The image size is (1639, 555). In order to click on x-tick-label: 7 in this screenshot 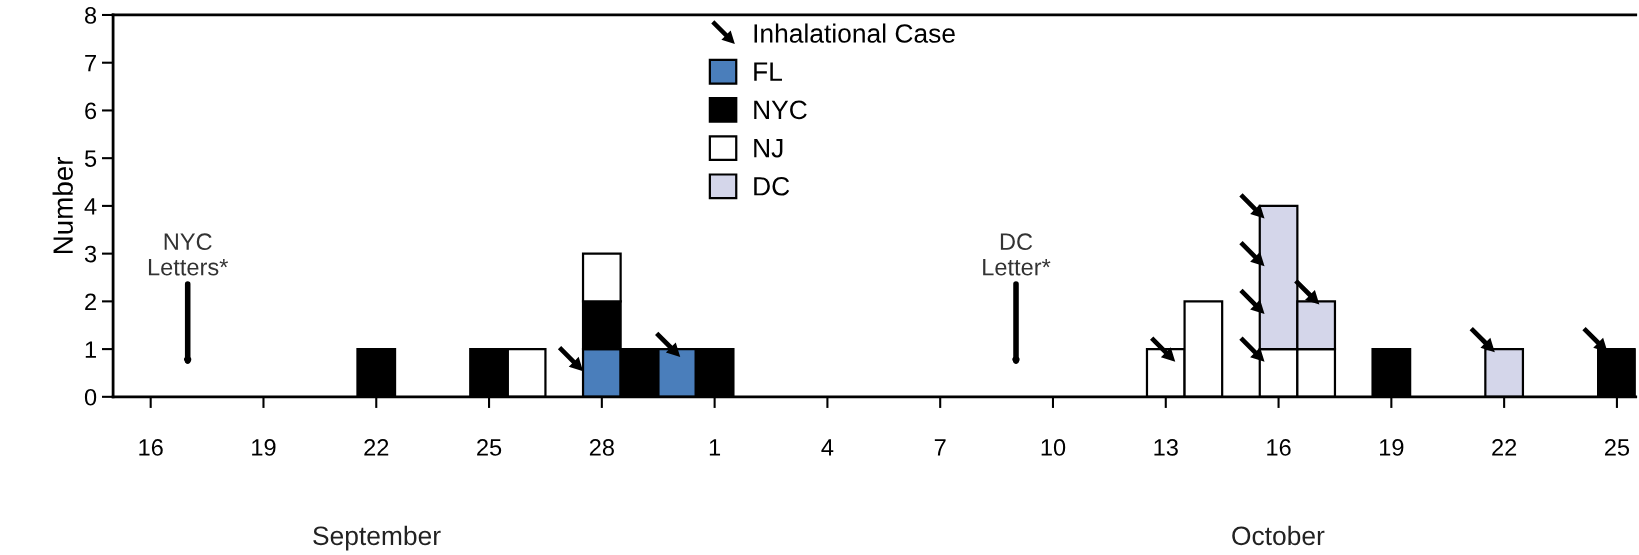, I will do `click(940, 447)`.